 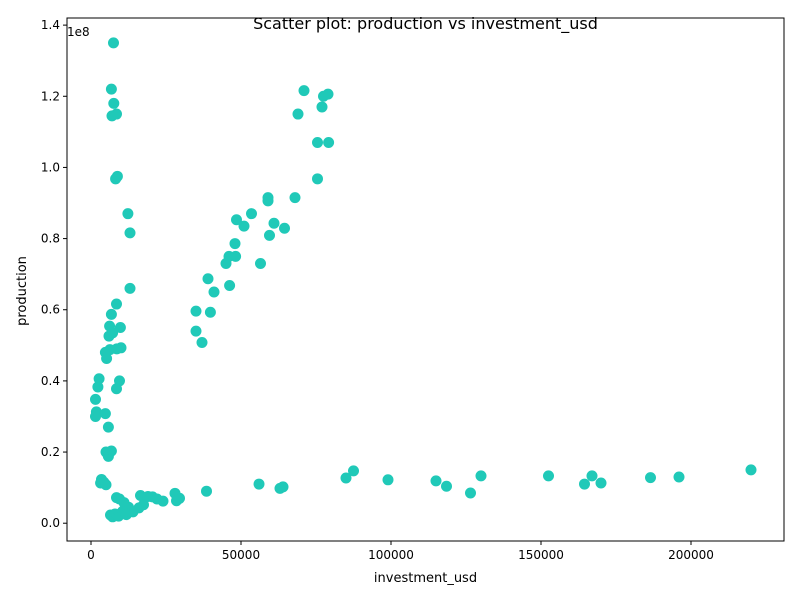 What do you see at coordinates (91, 555) in the screenshot?
I see `x-tick-label: 0` at bounding box center [91, 555].